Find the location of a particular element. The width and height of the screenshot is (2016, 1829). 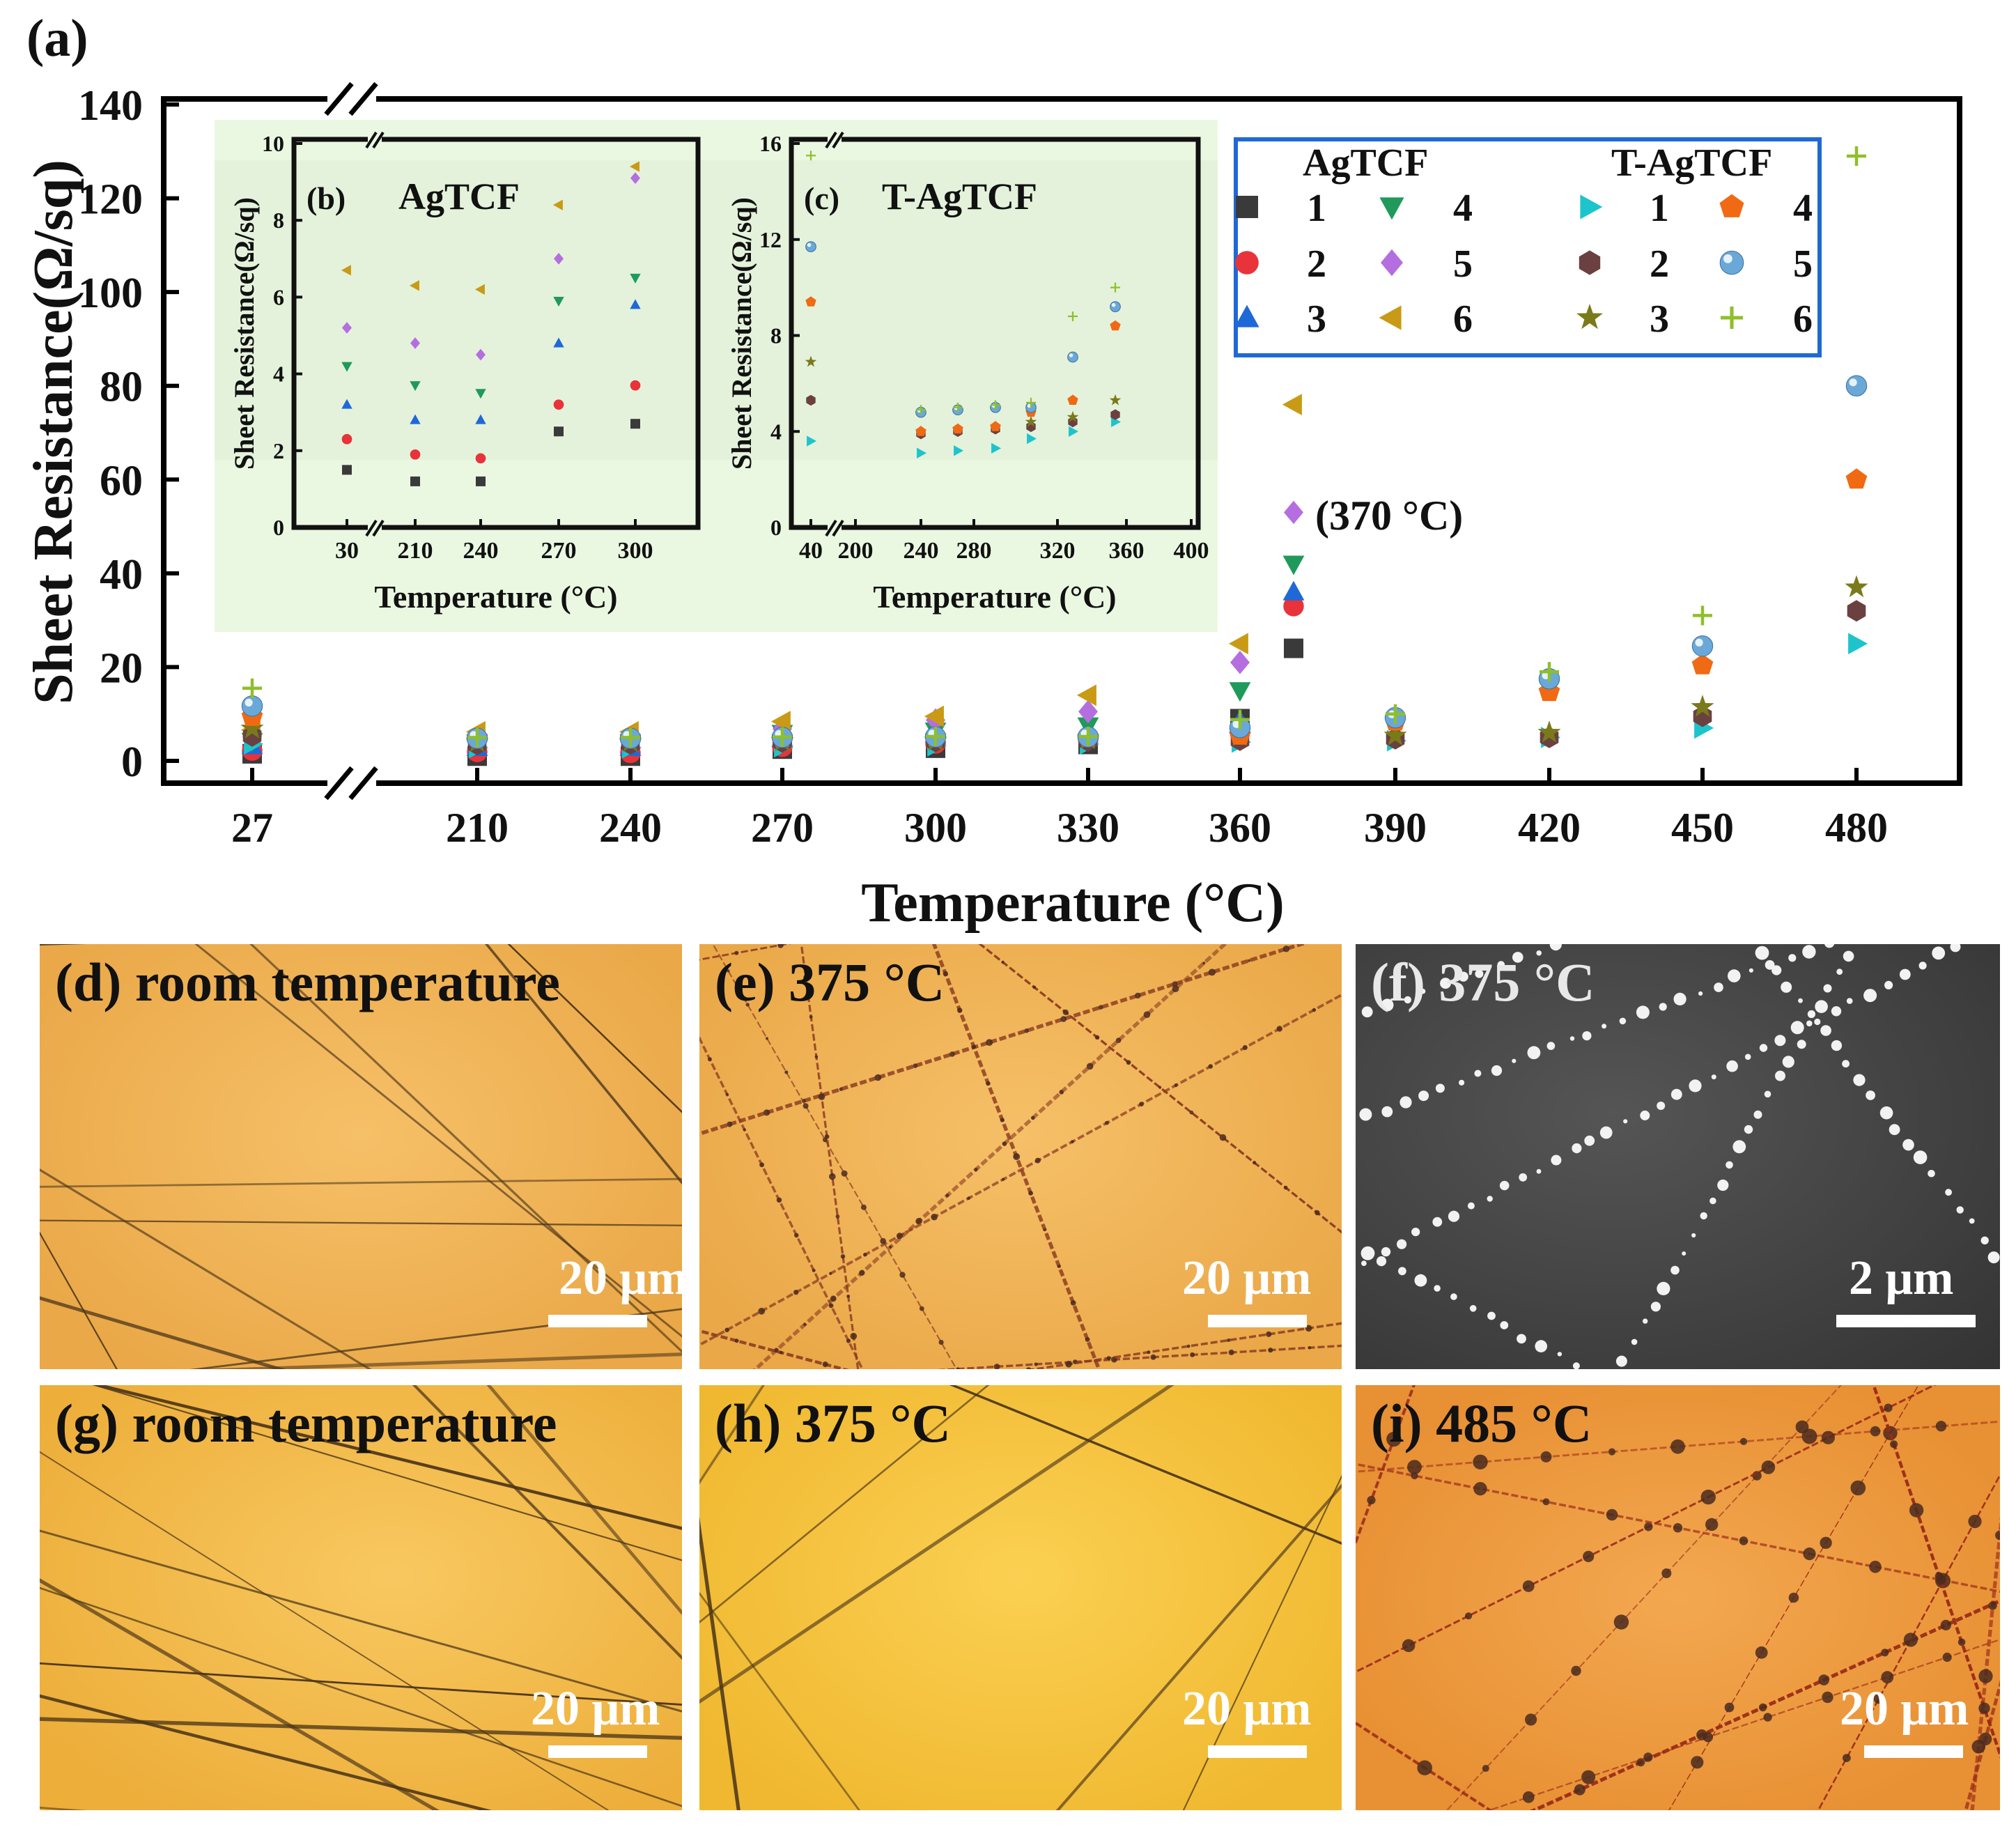

legend-label: 2 is located at coordinates (1316, 264).